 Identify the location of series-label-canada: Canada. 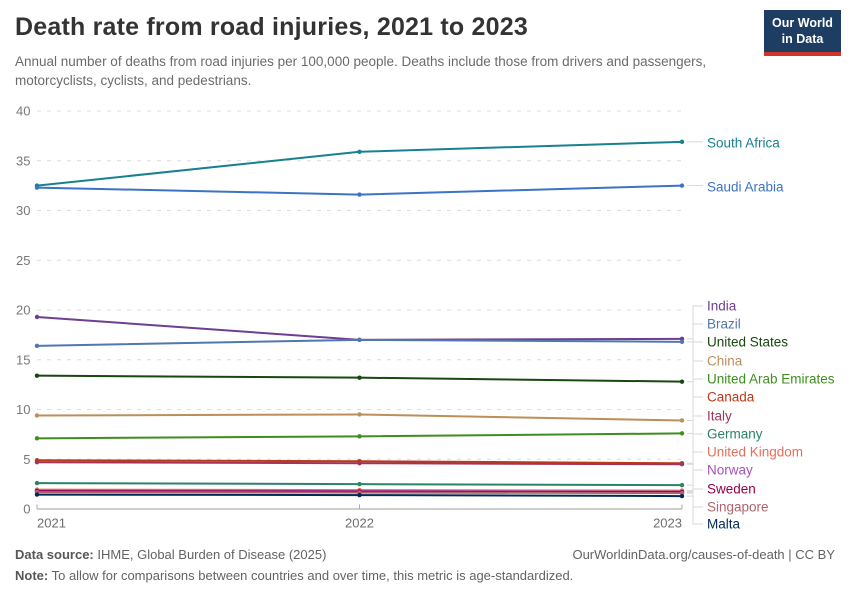
(731, 397).